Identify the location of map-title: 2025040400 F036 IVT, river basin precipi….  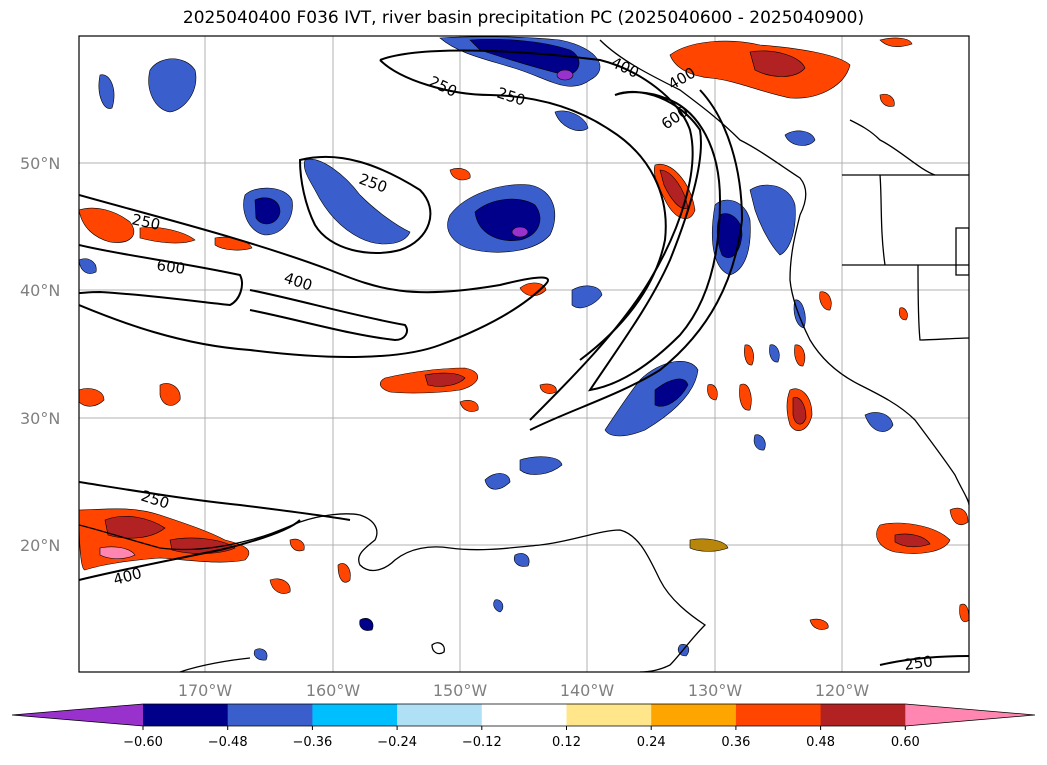
(523, 18).